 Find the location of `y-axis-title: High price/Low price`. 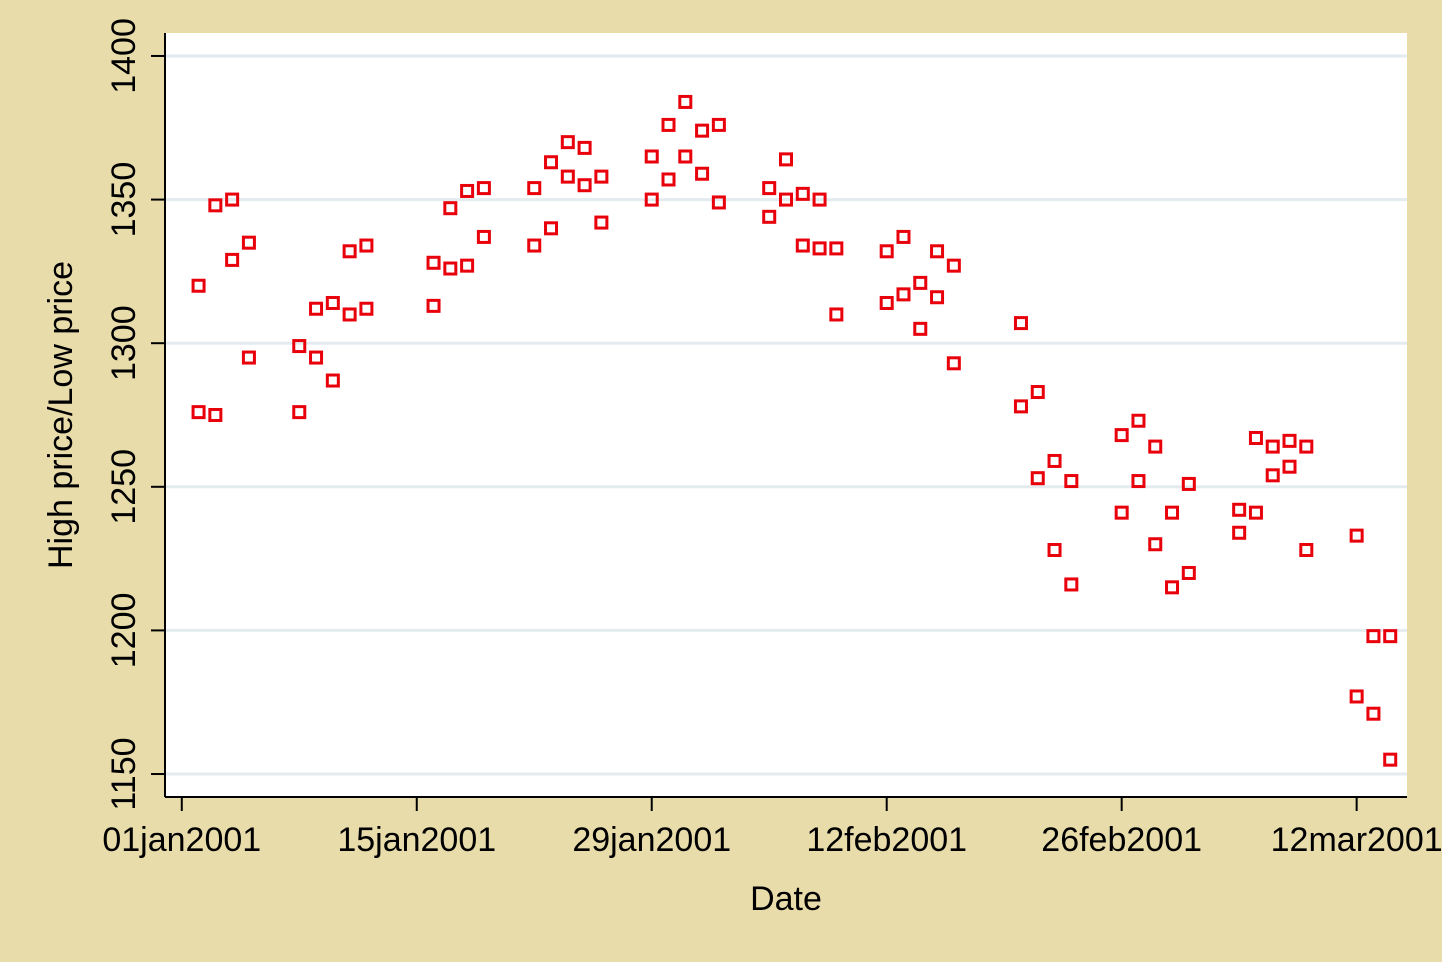

y-axis-title: High price/Low price is located at coordinates (61, 415).